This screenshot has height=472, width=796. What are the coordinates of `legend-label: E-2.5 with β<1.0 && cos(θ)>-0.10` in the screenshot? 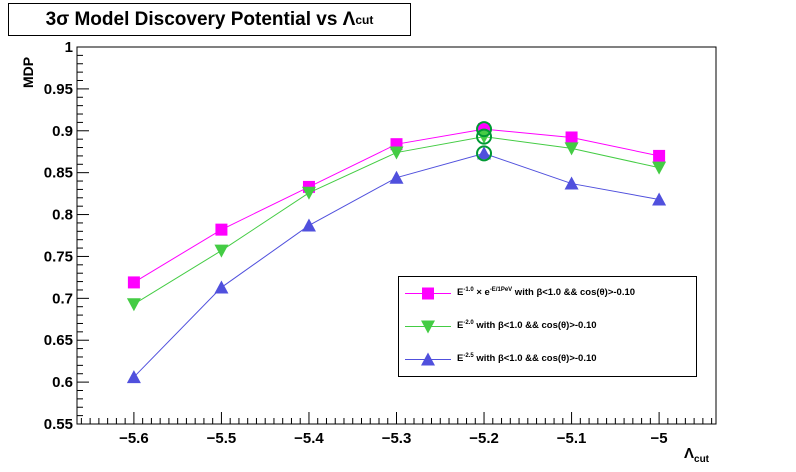 It's located at (527, 358).